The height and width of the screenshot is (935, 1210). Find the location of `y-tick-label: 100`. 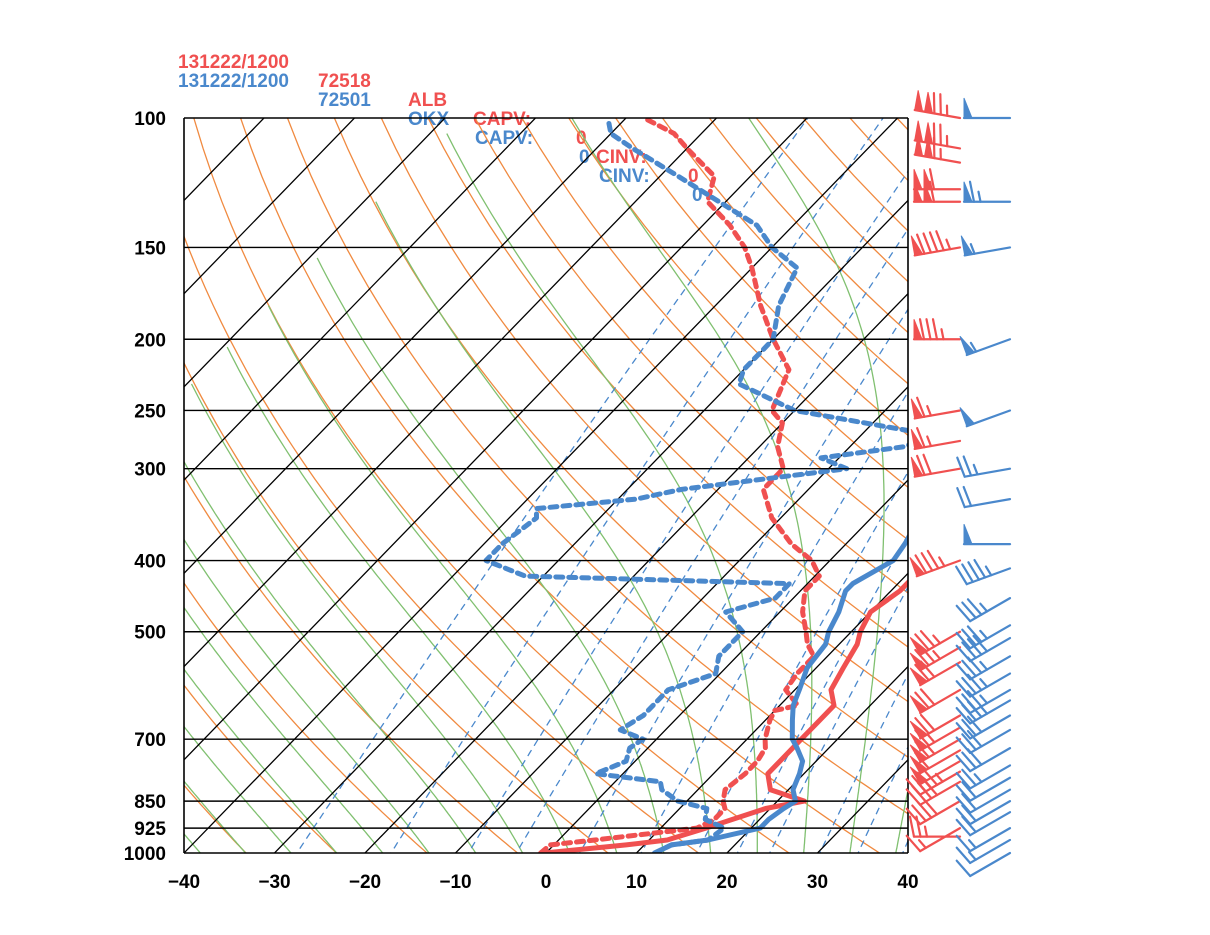

y-tick-label: 100 is located at coordinates (150, 119).